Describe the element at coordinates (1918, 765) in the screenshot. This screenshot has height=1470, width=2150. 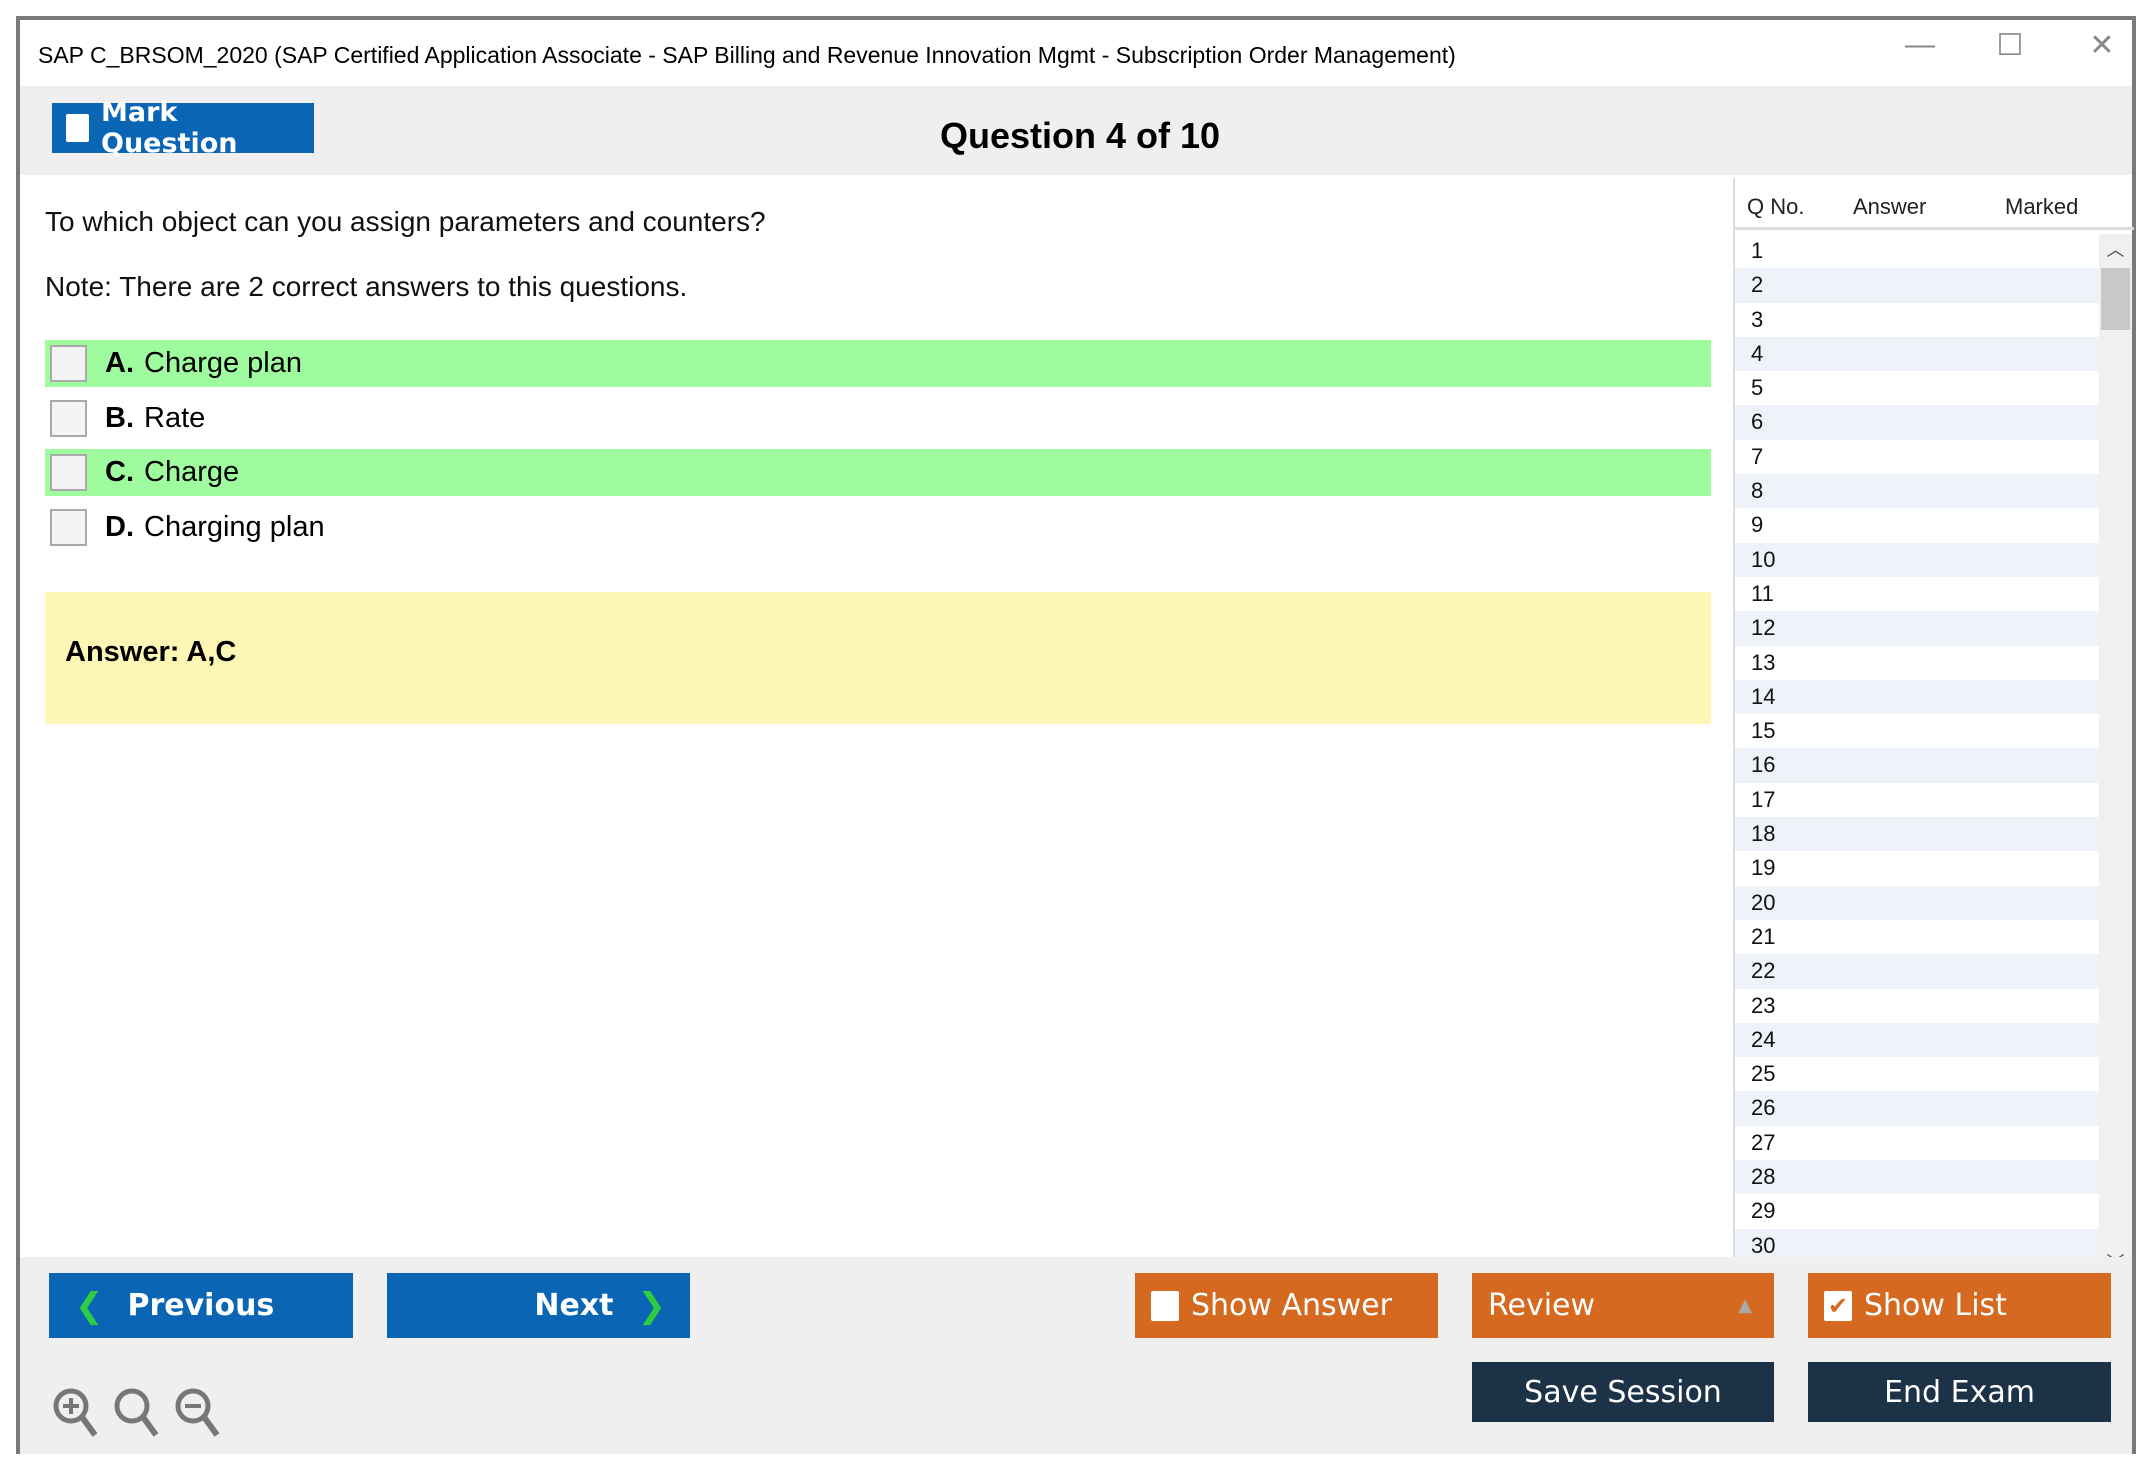
I see `list-row: 16` at that location.